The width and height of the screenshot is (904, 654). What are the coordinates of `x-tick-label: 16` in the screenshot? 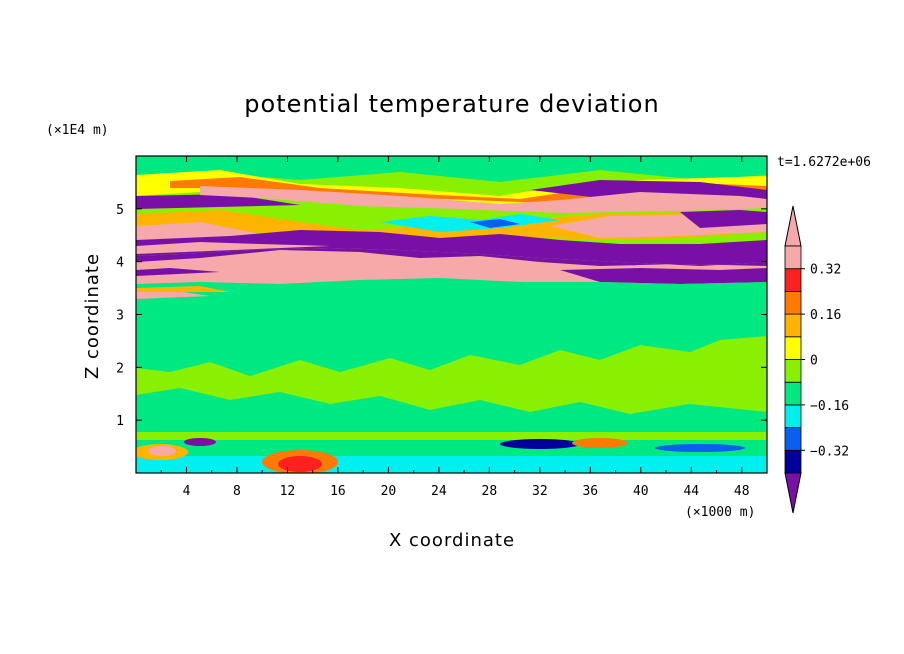 It's located at (338, 491).